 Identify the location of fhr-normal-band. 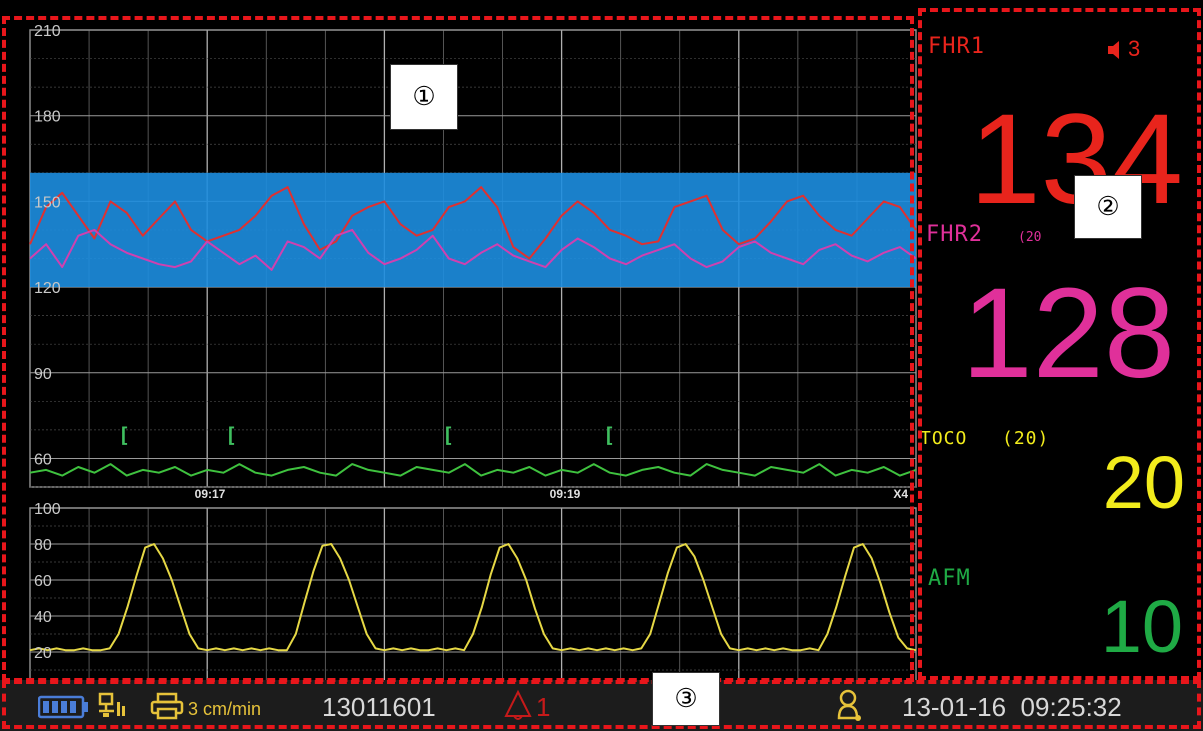
(473, 230).